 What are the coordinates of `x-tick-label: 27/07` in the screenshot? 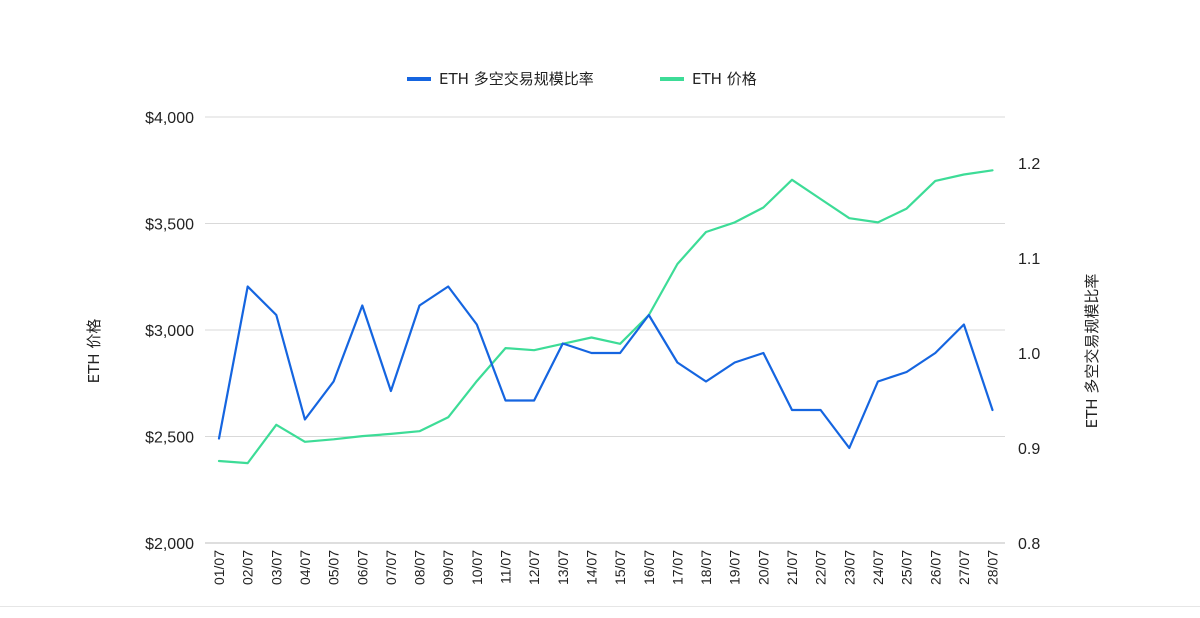 It's located at (964, 567).